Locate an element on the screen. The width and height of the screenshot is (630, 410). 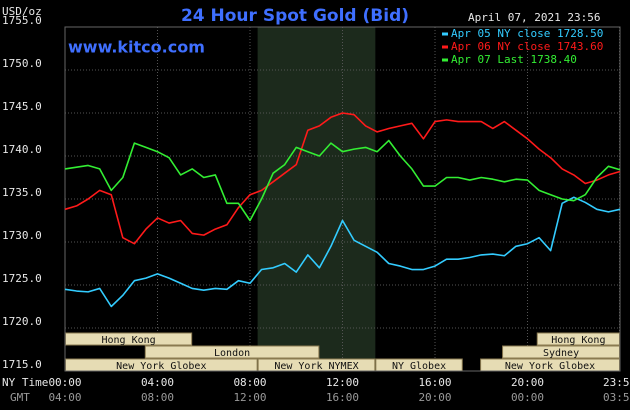
x2-tick-label: 04:00 is located at coordinates (64, 397).